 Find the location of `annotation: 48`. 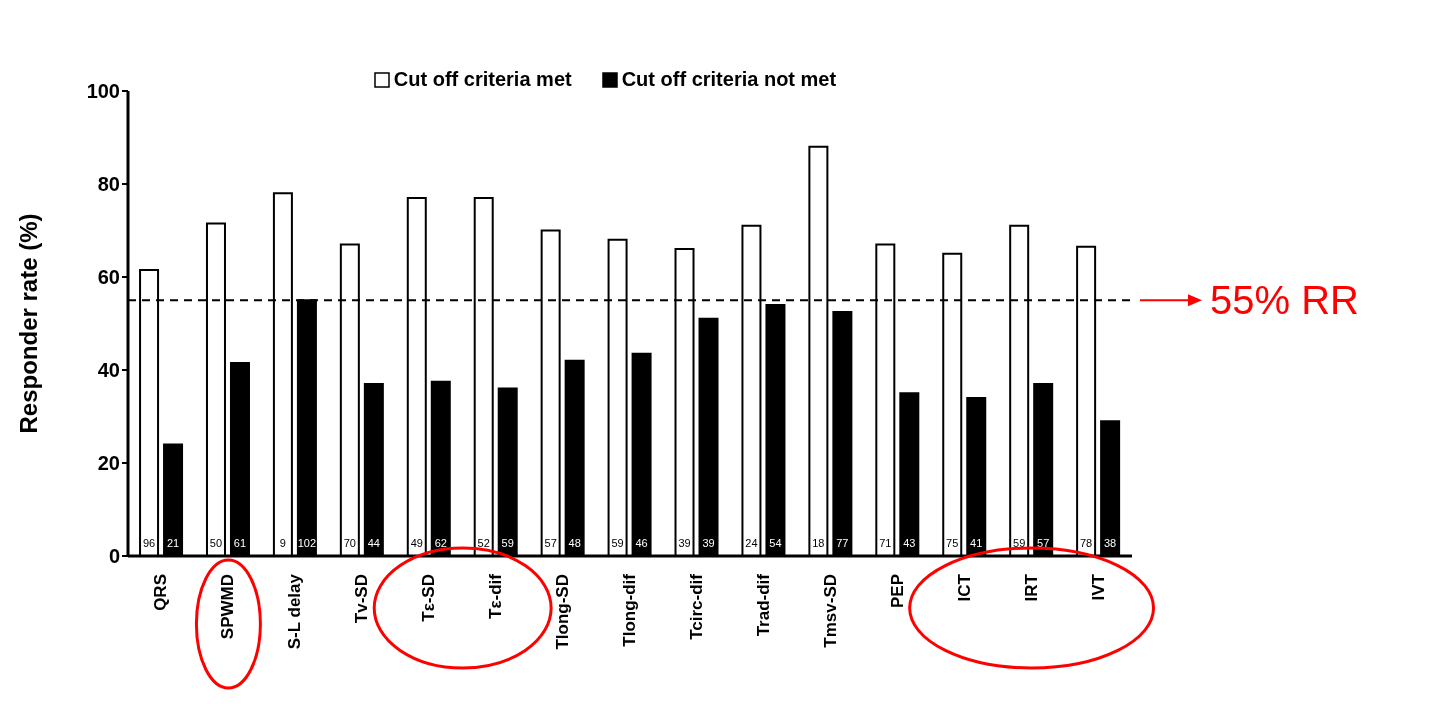

annotation: 48 is located at coordinates (574, 542).